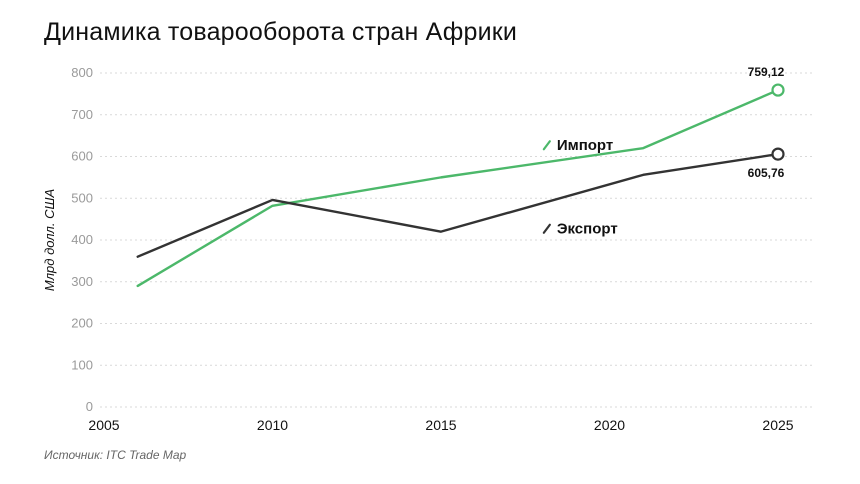 The image size is (860, 484). Describe the element at coordinates (585, 145) in the screenshot. I see `legend-label: Импорт` at that location.